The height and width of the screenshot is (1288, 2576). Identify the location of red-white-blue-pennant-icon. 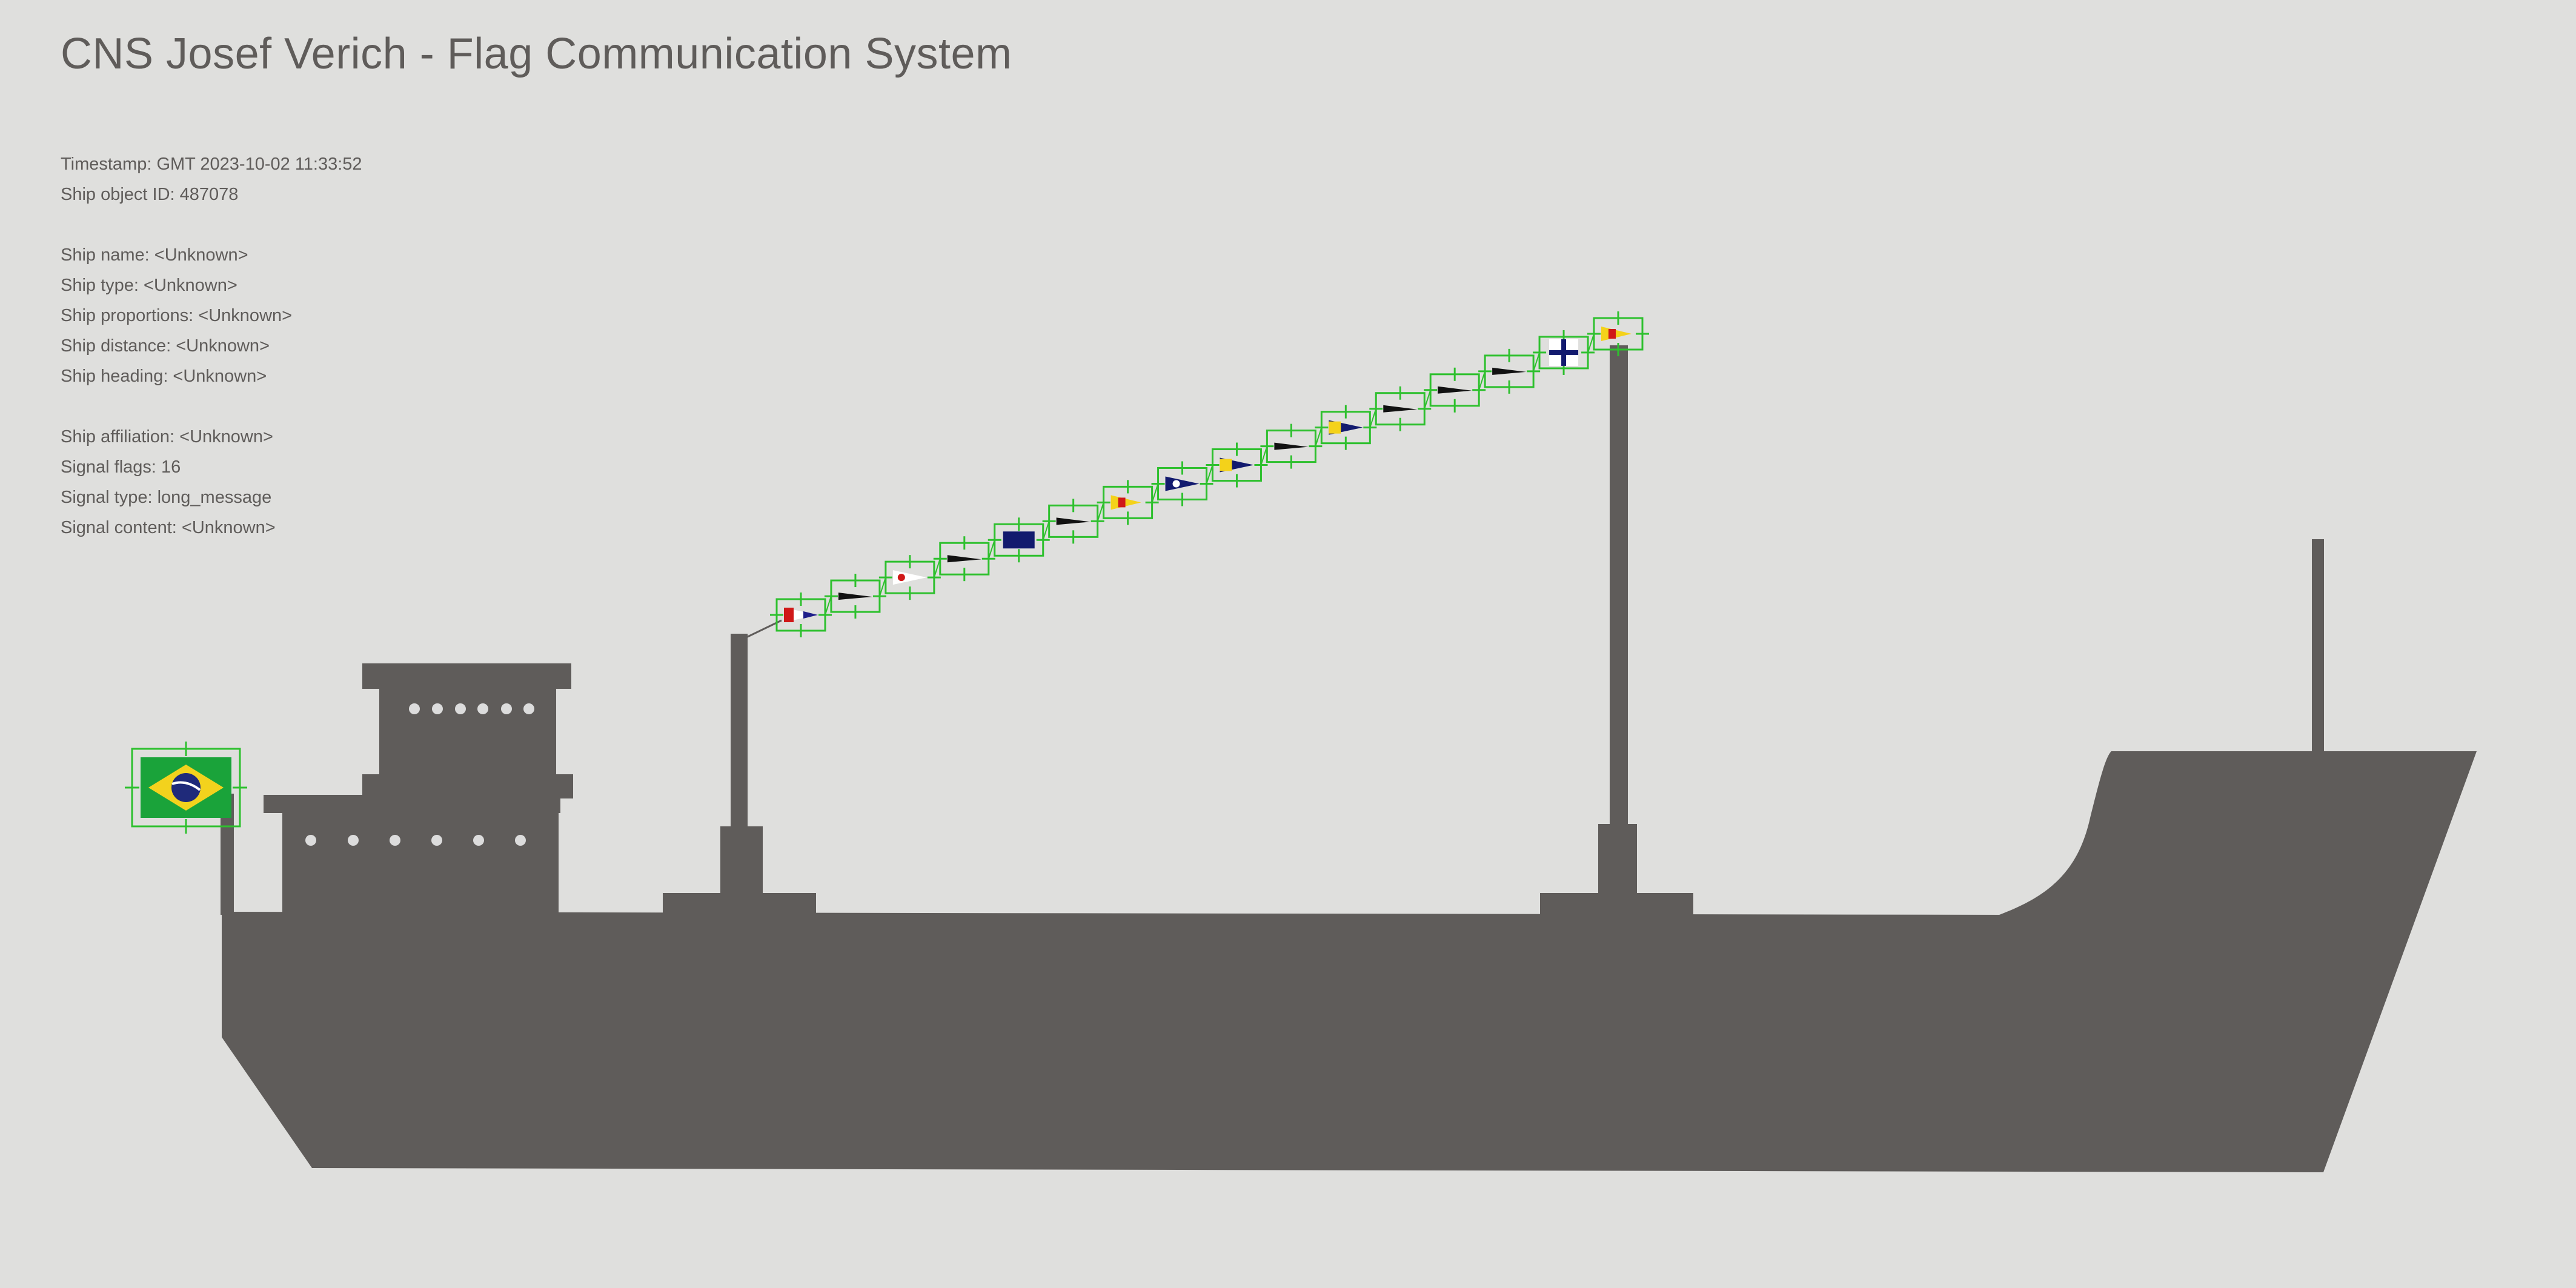
(801, 615).